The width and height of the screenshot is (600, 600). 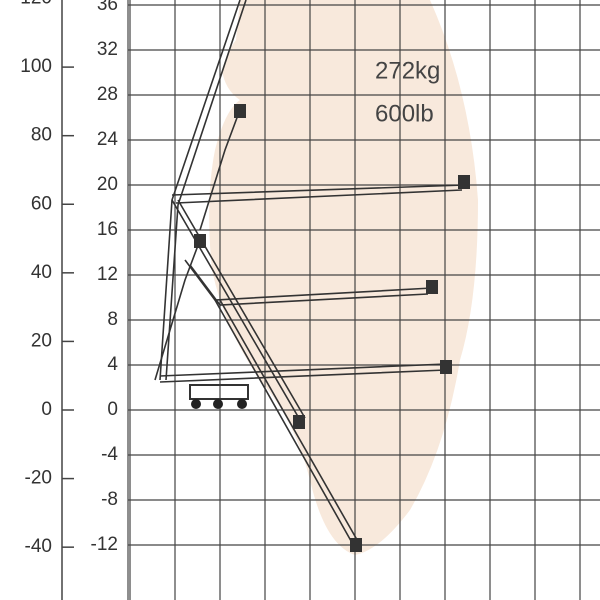 I want to click on meter-tick-label: 8, so click(x=112, y=319).